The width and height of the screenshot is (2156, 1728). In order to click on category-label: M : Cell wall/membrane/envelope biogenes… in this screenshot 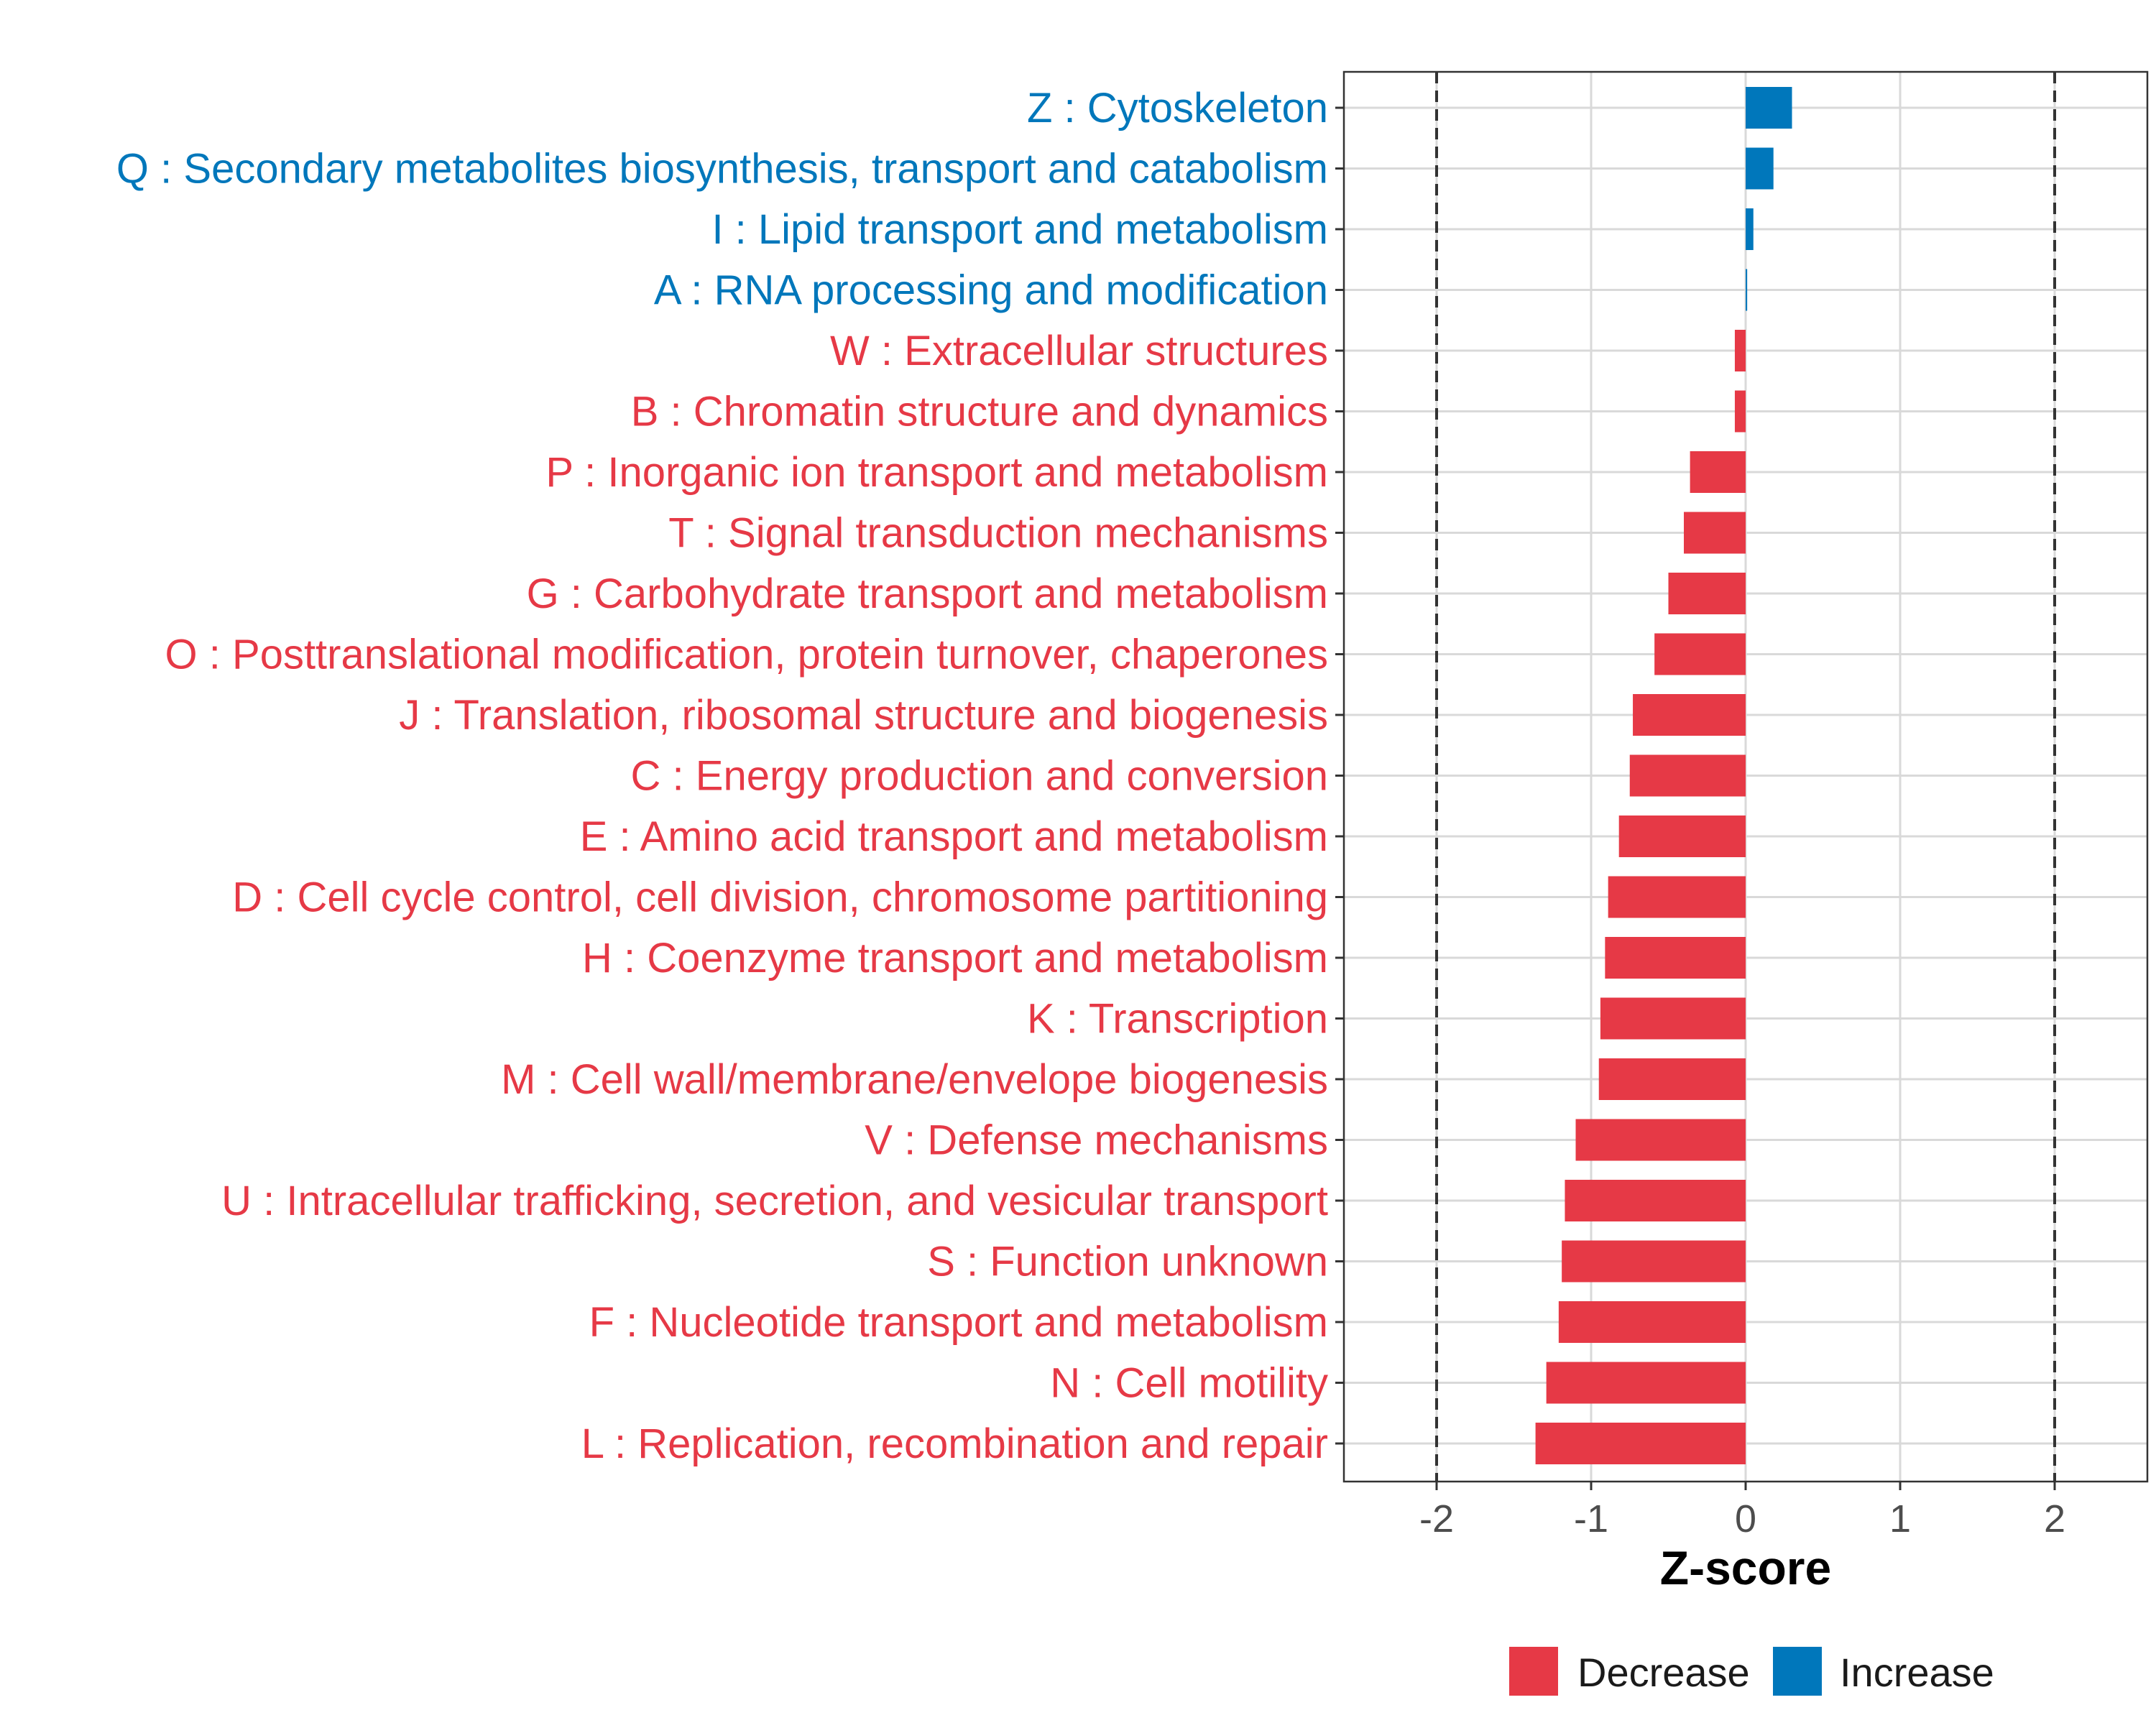, I will do `click(914, 1079)`.